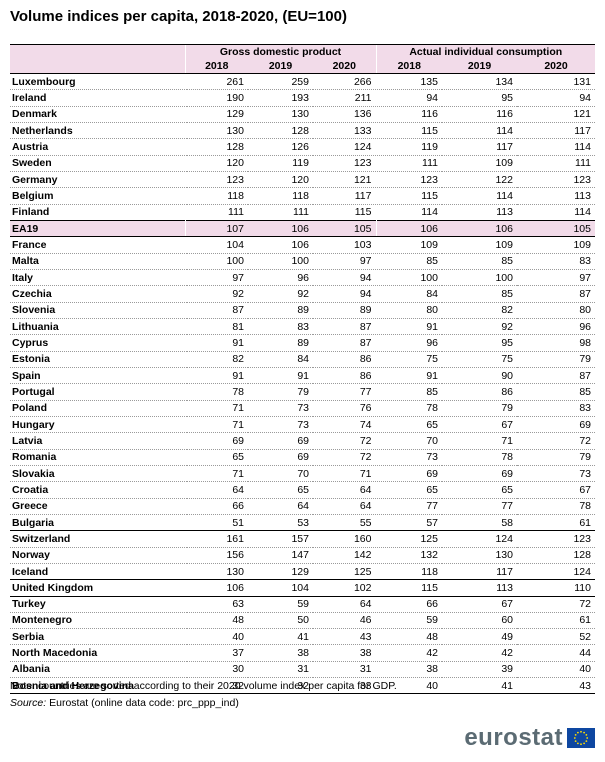  Describe the element at coordinates (529, 738) in the screenshot. I see `eurostat-logo: eurostat` at that location.